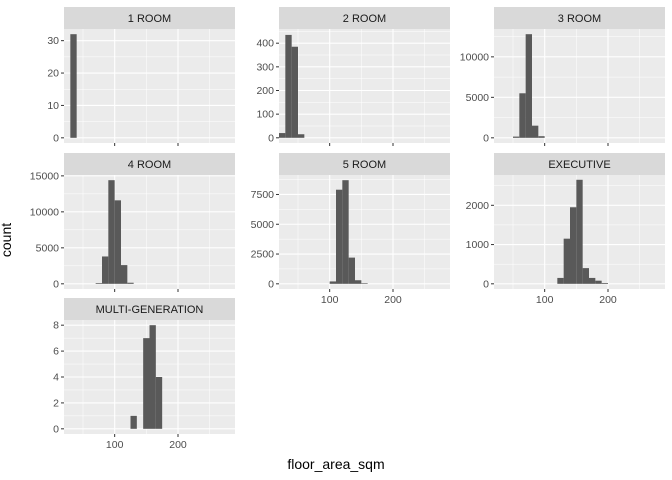 The width and height of the screenshot is (672, 480). I want to click on x-axis-title: floor_area_sqm, so click(336, 464).